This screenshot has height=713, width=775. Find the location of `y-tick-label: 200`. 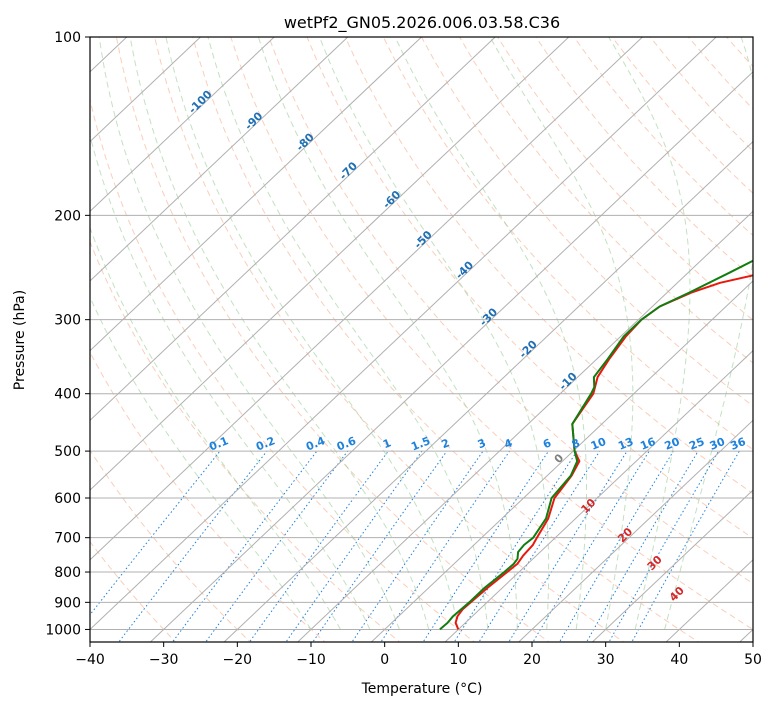

y-tick-label: 200 is located at coordinates (67, 216).